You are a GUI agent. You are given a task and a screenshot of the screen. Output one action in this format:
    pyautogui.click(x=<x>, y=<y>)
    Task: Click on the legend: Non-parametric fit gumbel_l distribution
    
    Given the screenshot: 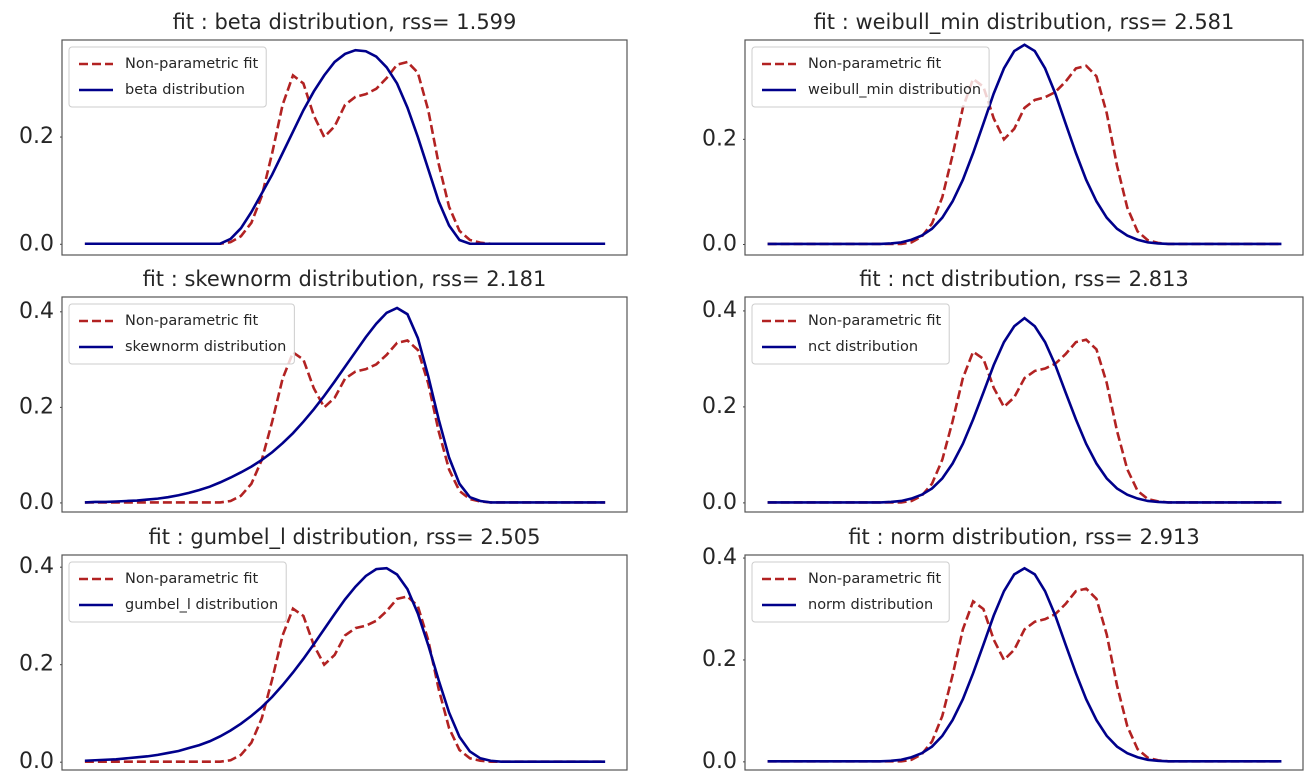 What is the action you would take?
    pyautogui.click(x=177, y=592)
    